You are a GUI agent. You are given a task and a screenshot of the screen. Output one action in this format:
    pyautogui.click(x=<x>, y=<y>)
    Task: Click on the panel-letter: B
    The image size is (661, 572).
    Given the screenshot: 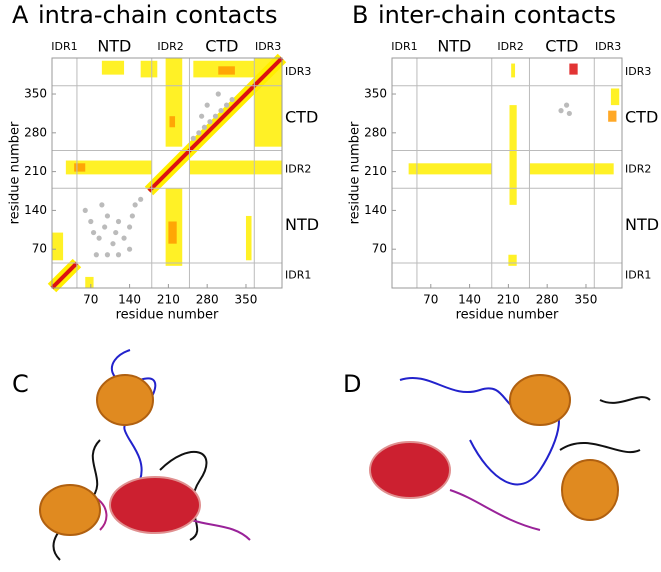 What is the action you would take?
    pyautogui.click(x=360, y=15)
    